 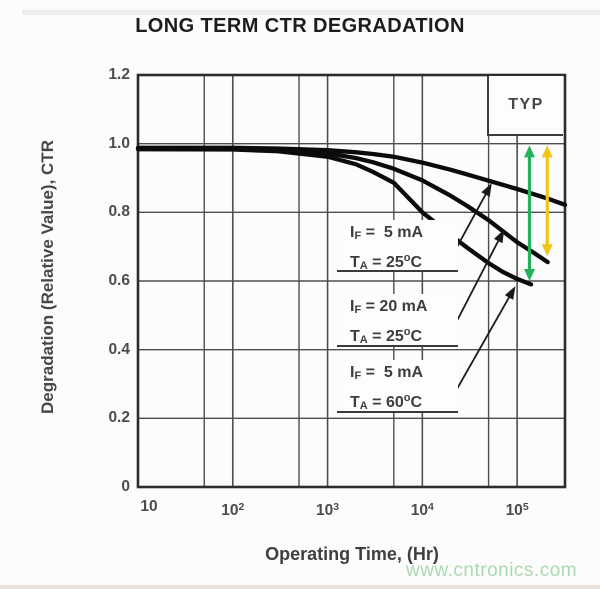 What do you see at coordinates (149, 506) in the screenshot?
I see `x-tick-label: 10` at bounding box center [149, 506].